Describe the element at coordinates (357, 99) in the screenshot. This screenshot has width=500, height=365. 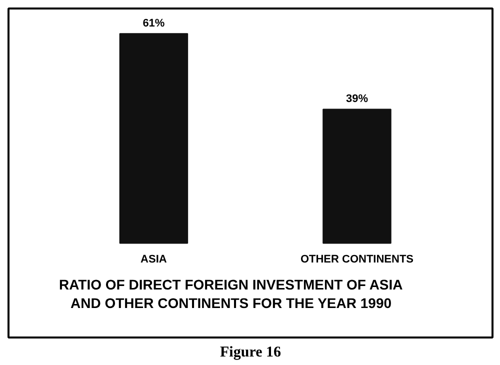
I see `data-label: 39%` at that location.